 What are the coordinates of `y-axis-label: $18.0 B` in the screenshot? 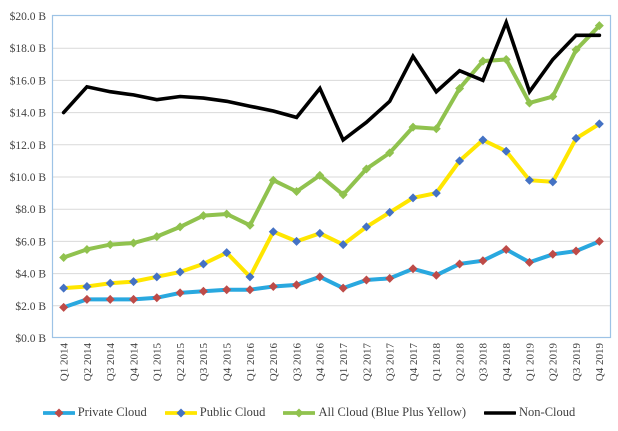 It's located at (28, 48).